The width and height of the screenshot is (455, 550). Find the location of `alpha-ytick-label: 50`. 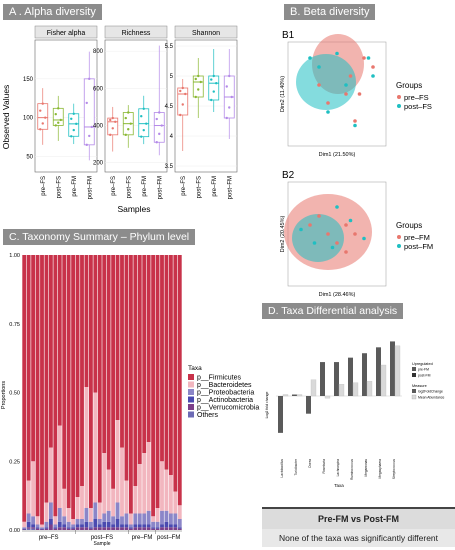

alpha-ytick-label: 50 is located at coordinates (29, 157).